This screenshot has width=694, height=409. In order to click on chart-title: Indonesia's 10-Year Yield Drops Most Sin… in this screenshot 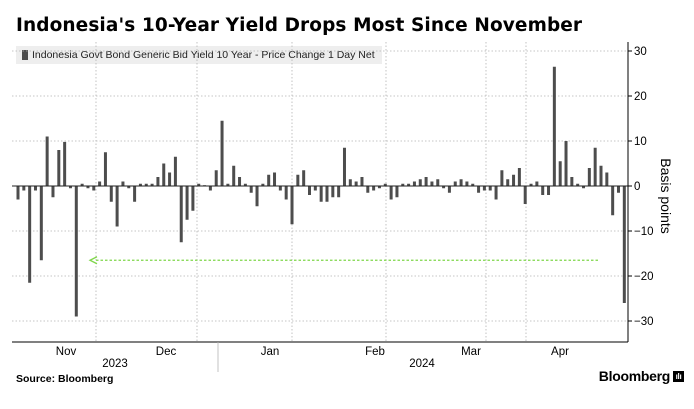, I will do `click(299, 25)`.